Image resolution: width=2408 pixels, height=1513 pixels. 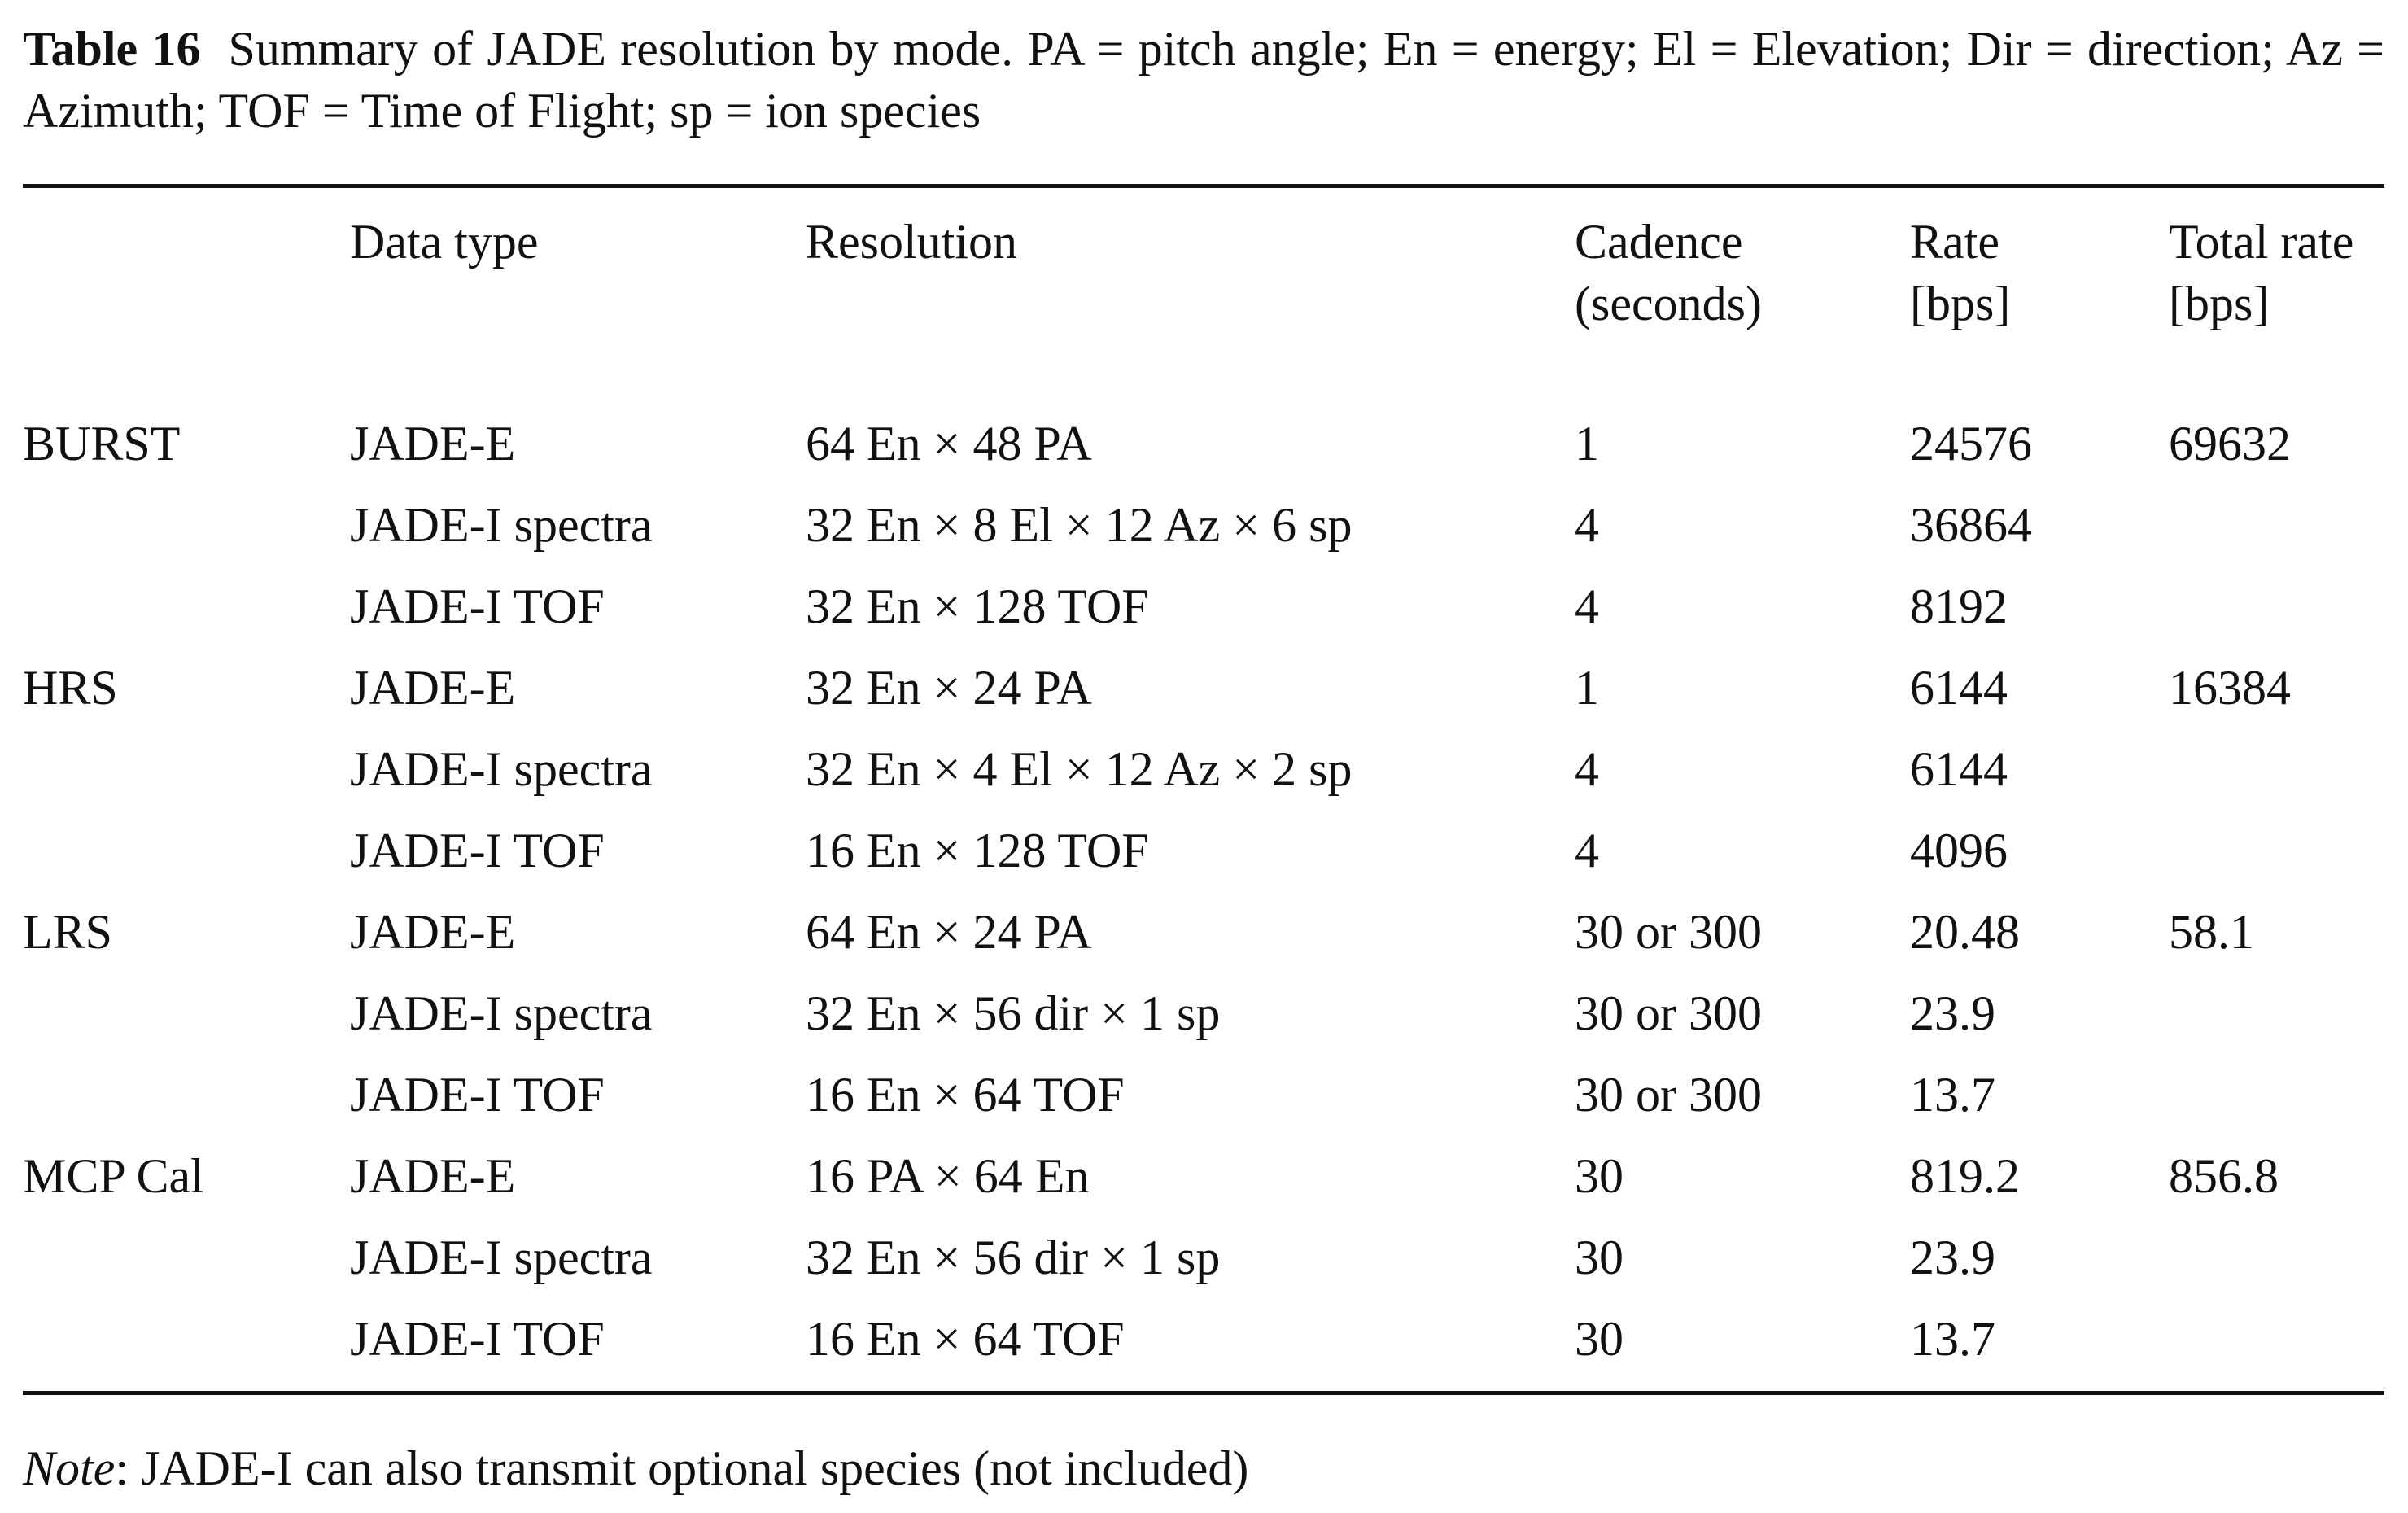 I want to click on header-data-type: Data type, so click(x=444, y=242).